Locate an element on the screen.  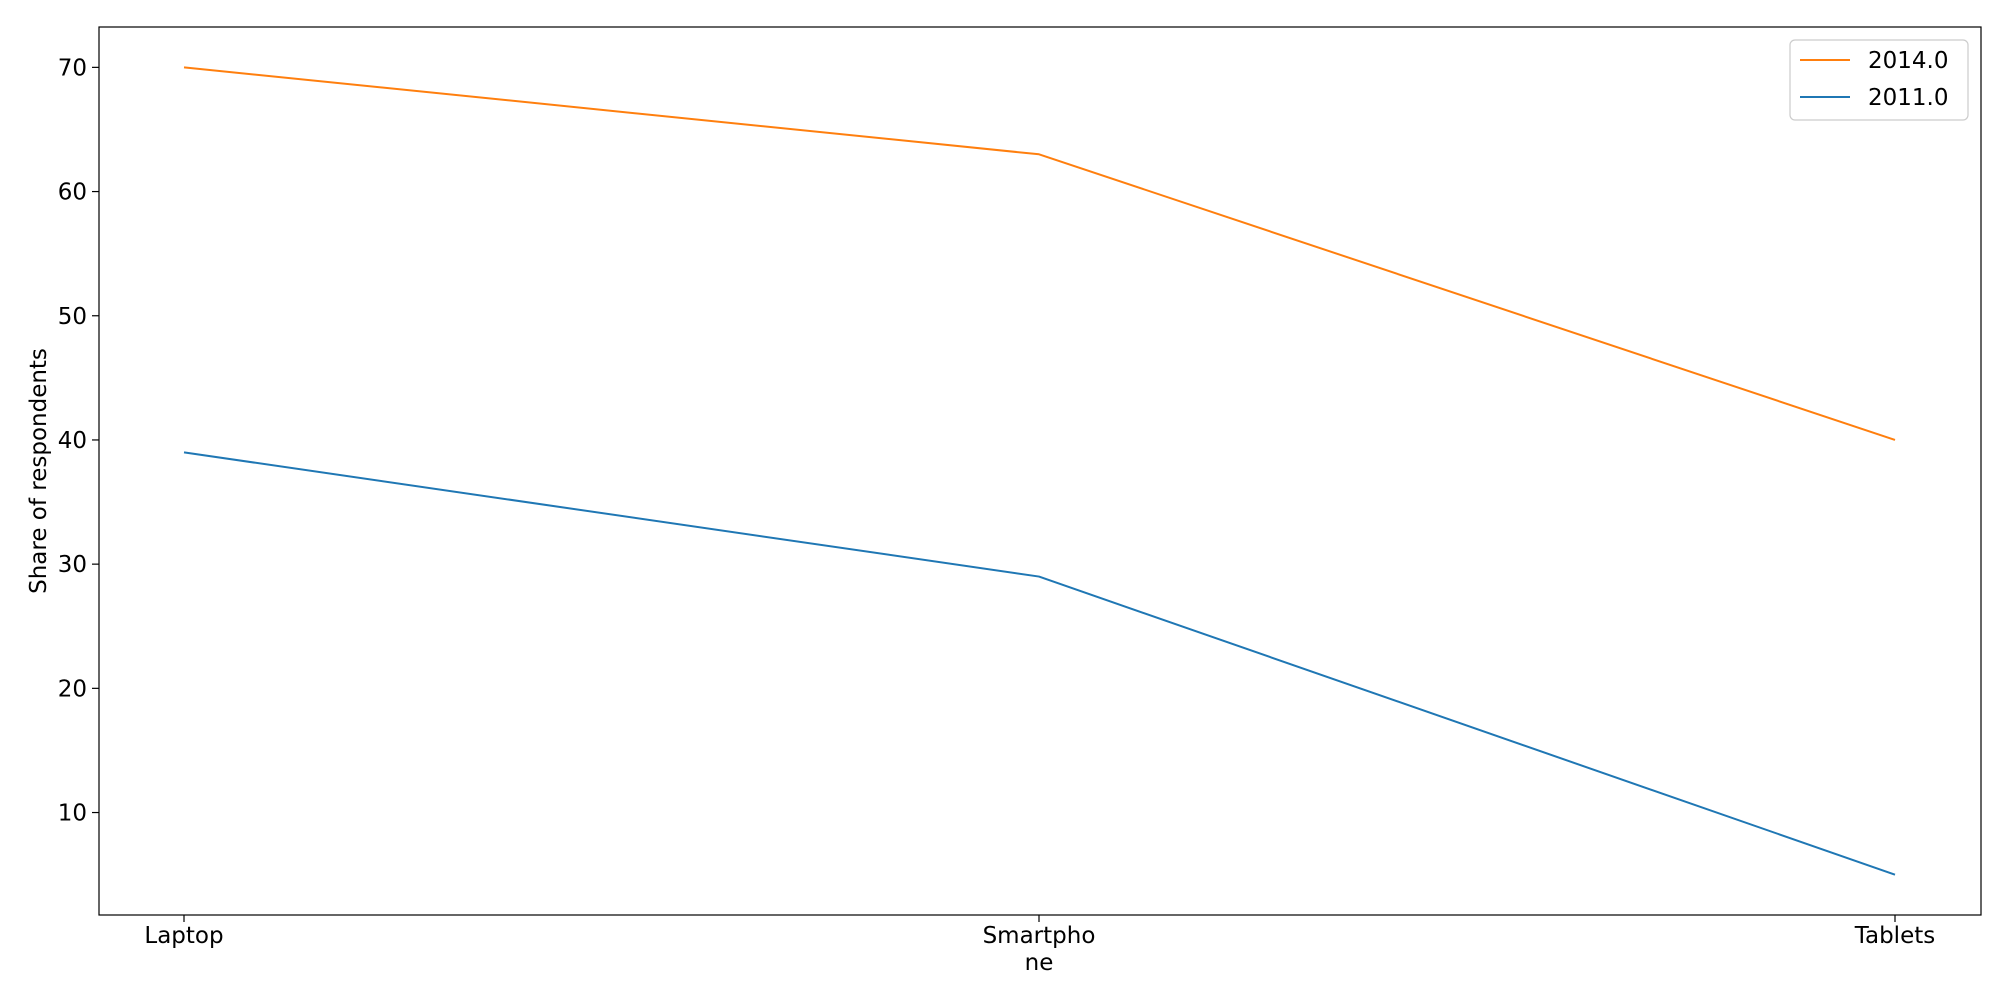
x-tick-label-line: ne is located at coordinates (1039, 963).